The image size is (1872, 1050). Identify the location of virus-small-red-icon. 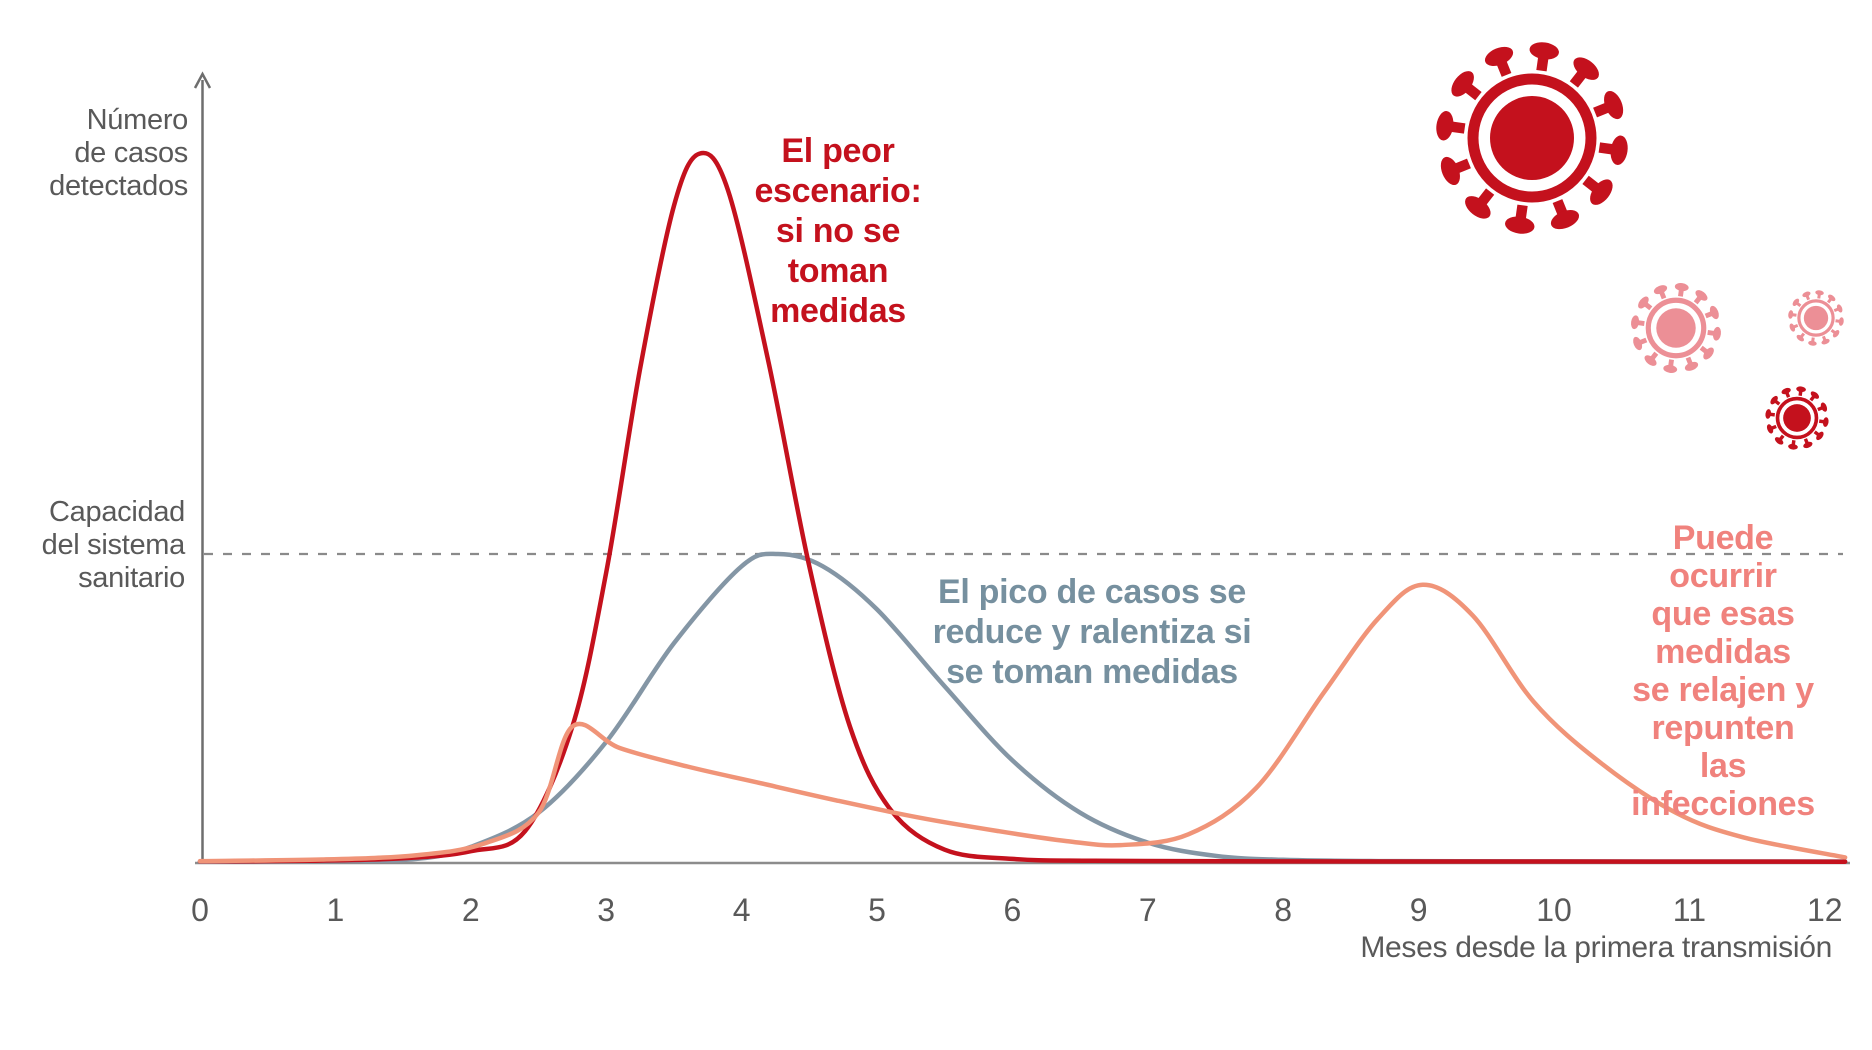
(1797, 418).